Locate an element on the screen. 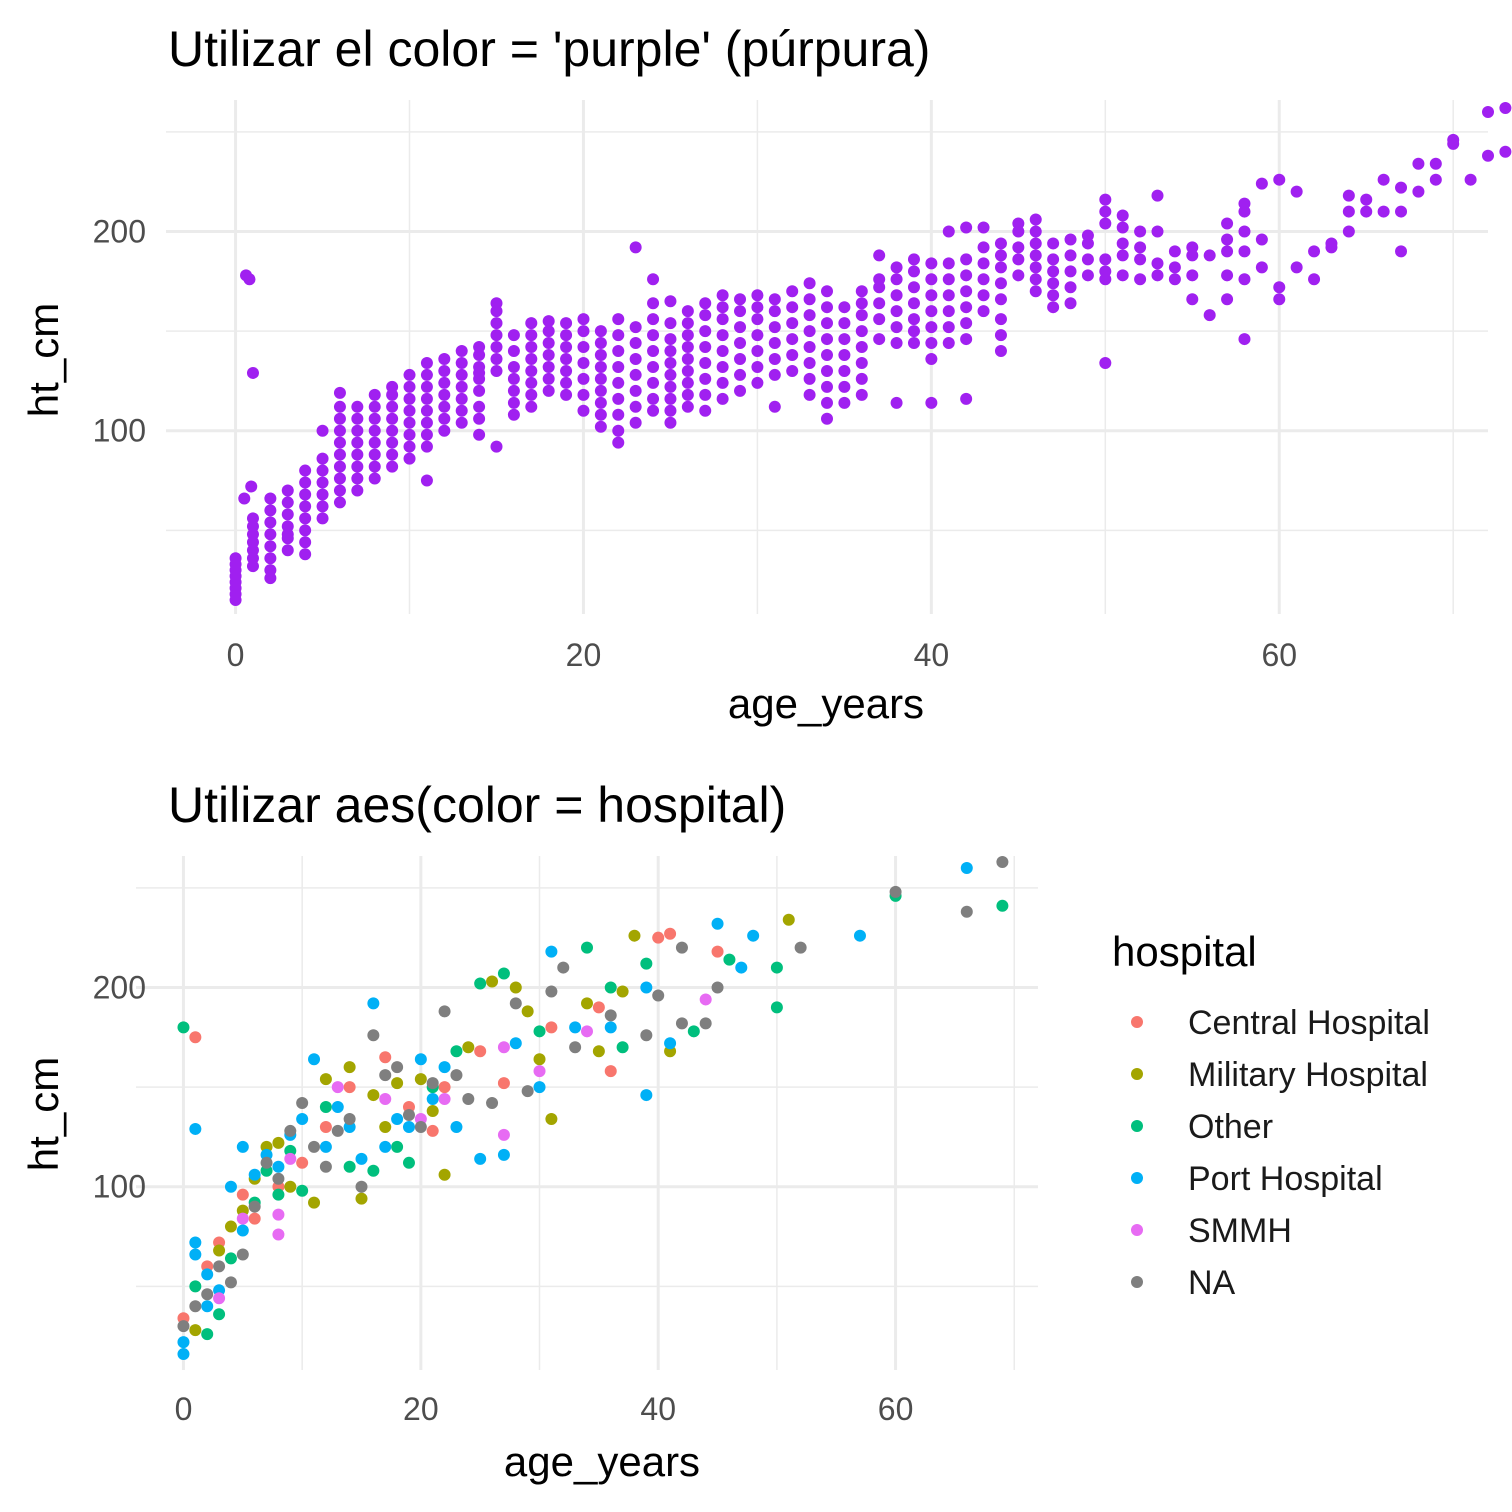  legend-item: SMMH is located at coordinates (1211, 1231).